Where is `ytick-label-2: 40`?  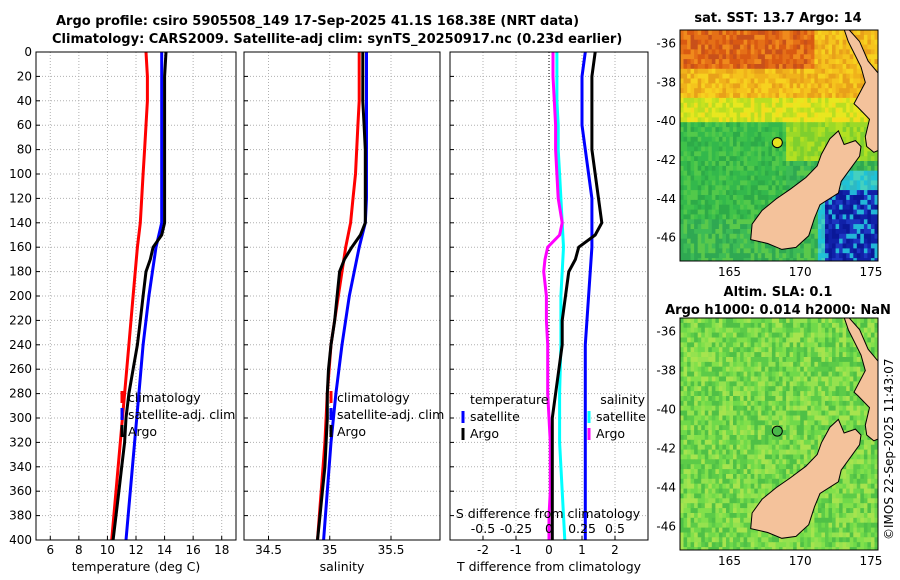 ytick-label-2: 40 is located at coordinates (24, 101).